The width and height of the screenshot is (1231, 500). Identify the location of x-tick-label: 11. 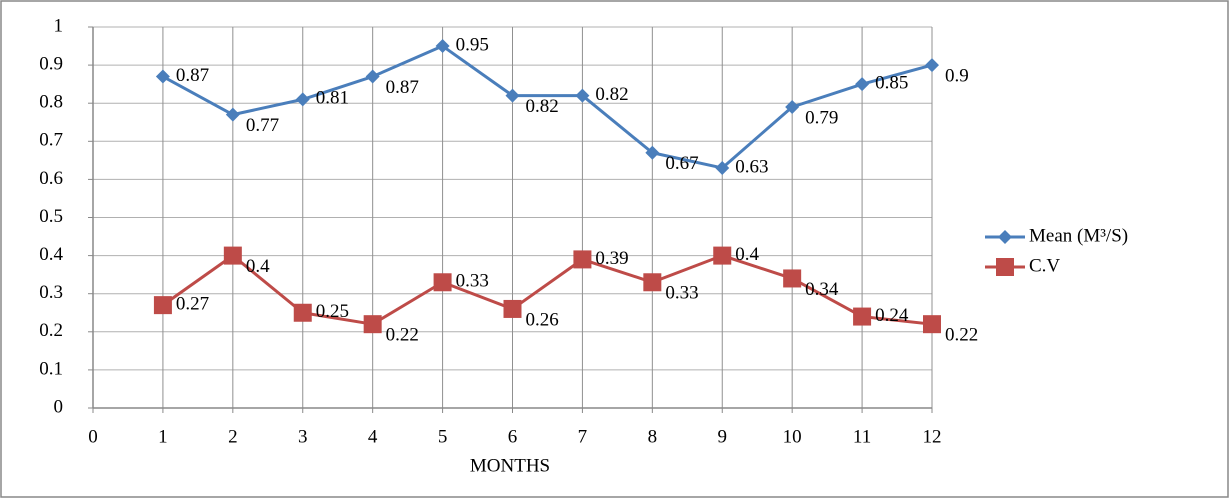
(862, 436).